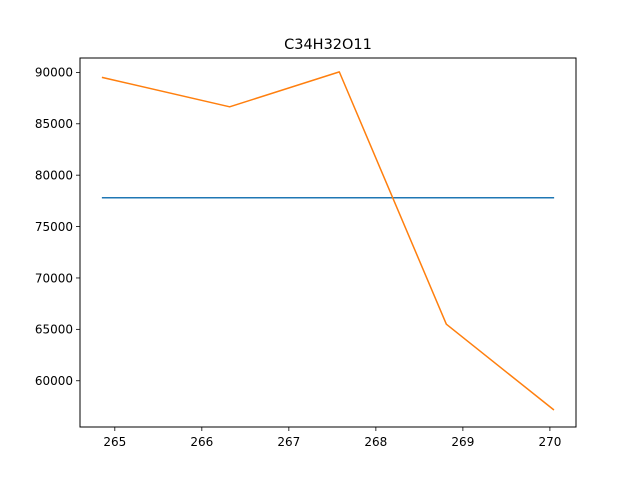  I want to click on y-tick-label: 60000, so click(54, 381).